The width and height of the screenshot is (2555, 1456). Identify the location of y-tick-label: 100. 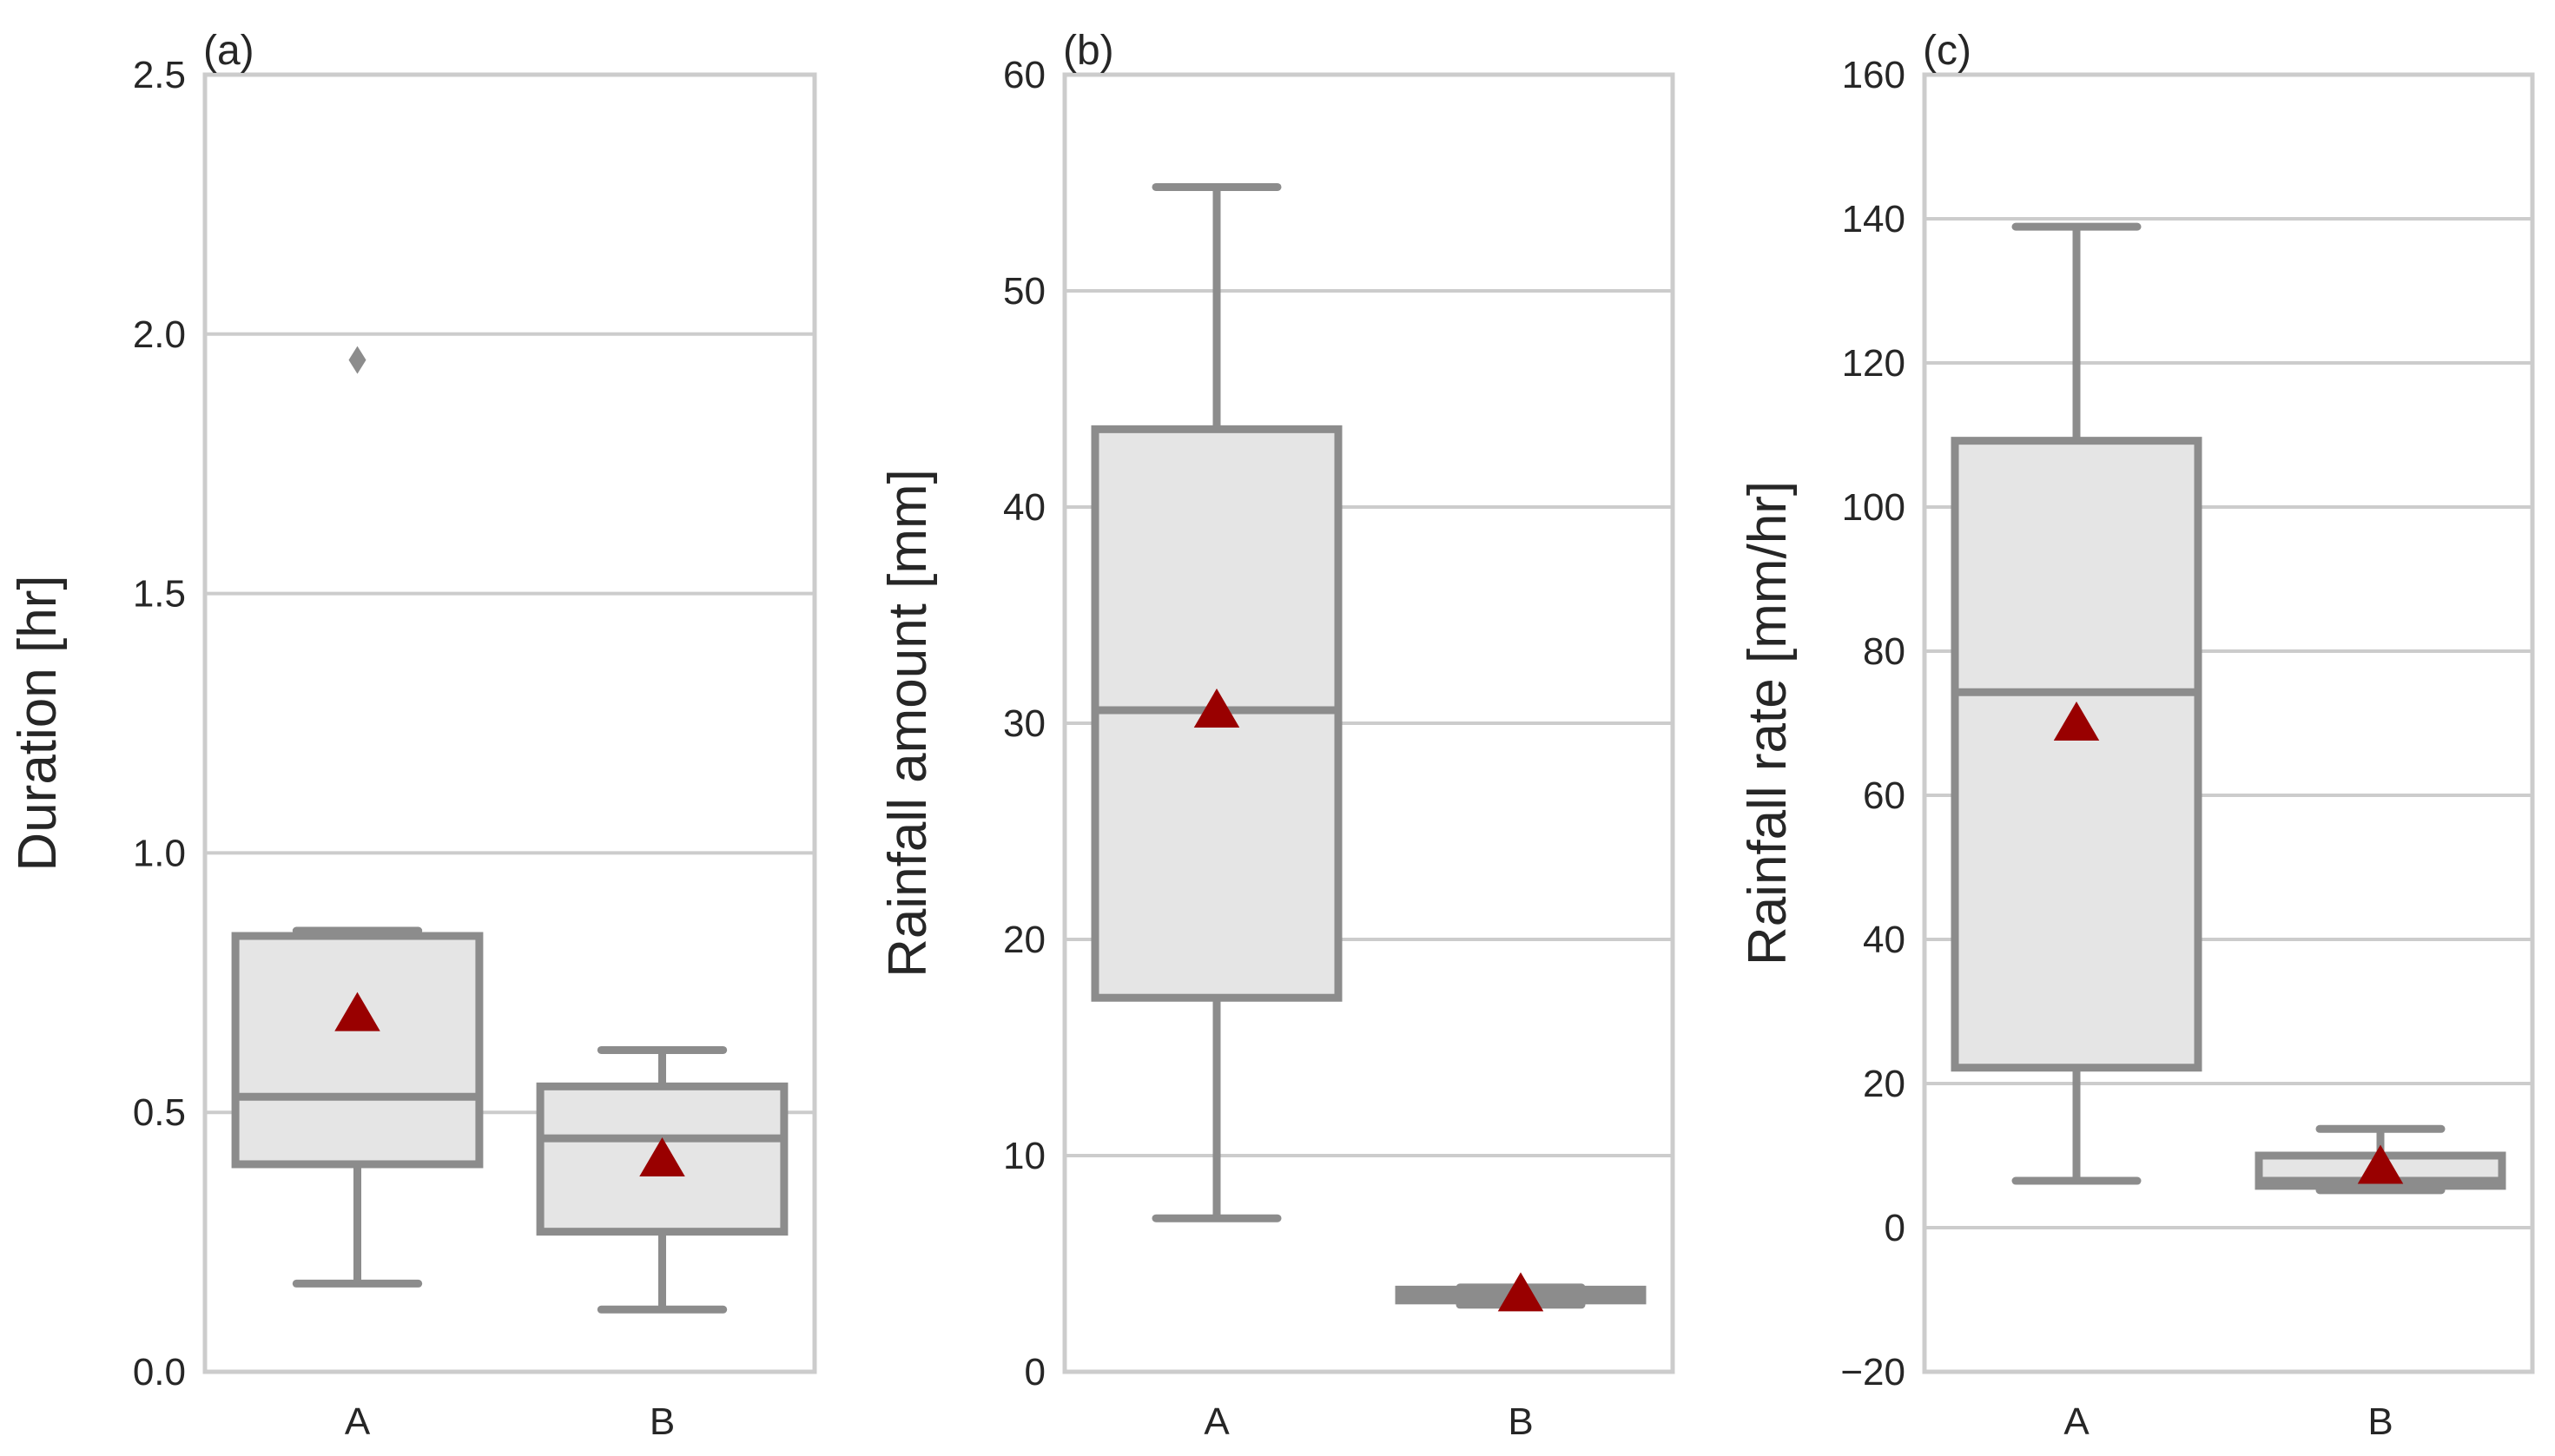
(1873, 507).